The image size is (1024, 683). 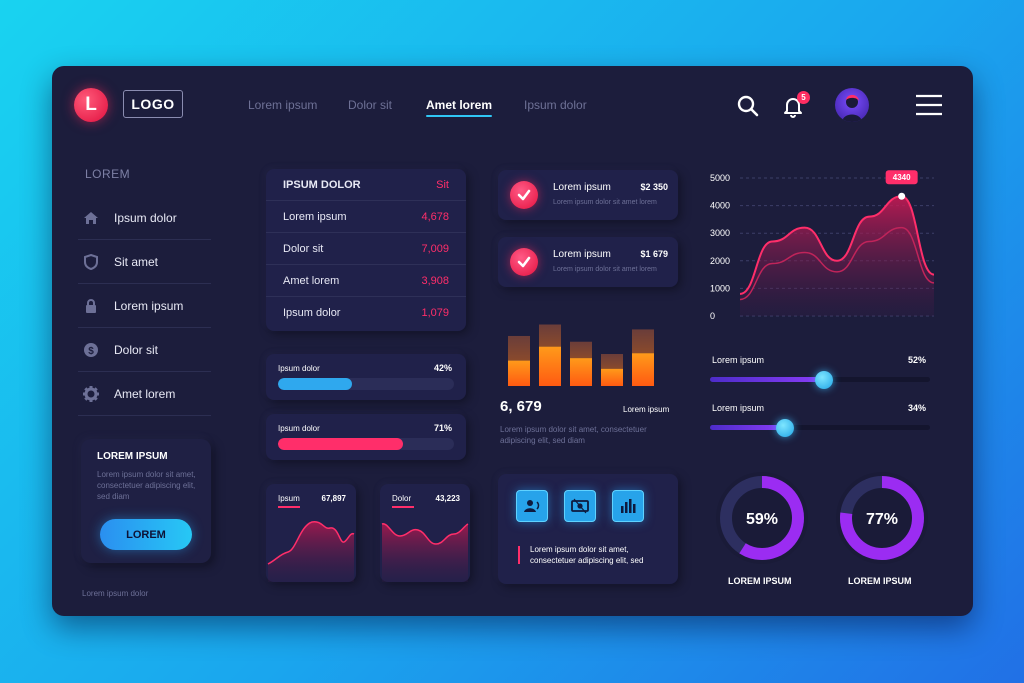 I want to click on sidebar-item-sit-amet: Sit amet, so click(x=144, y=262).